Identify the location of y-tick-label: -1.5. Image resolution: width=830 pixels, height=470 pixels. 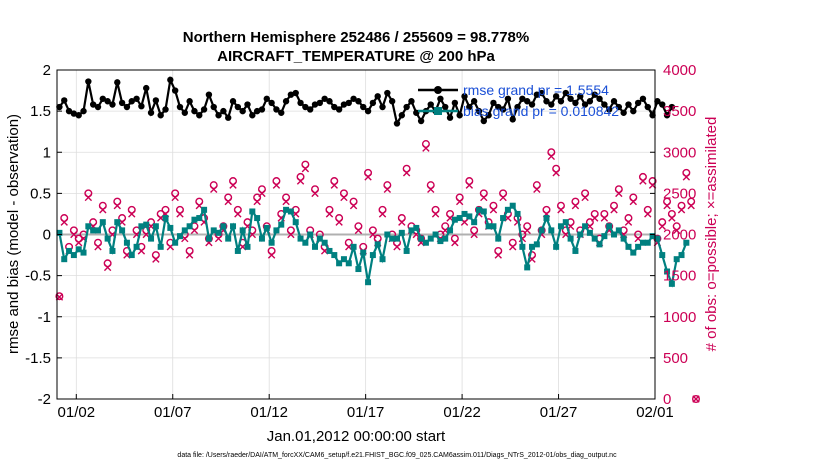
(38, 358).